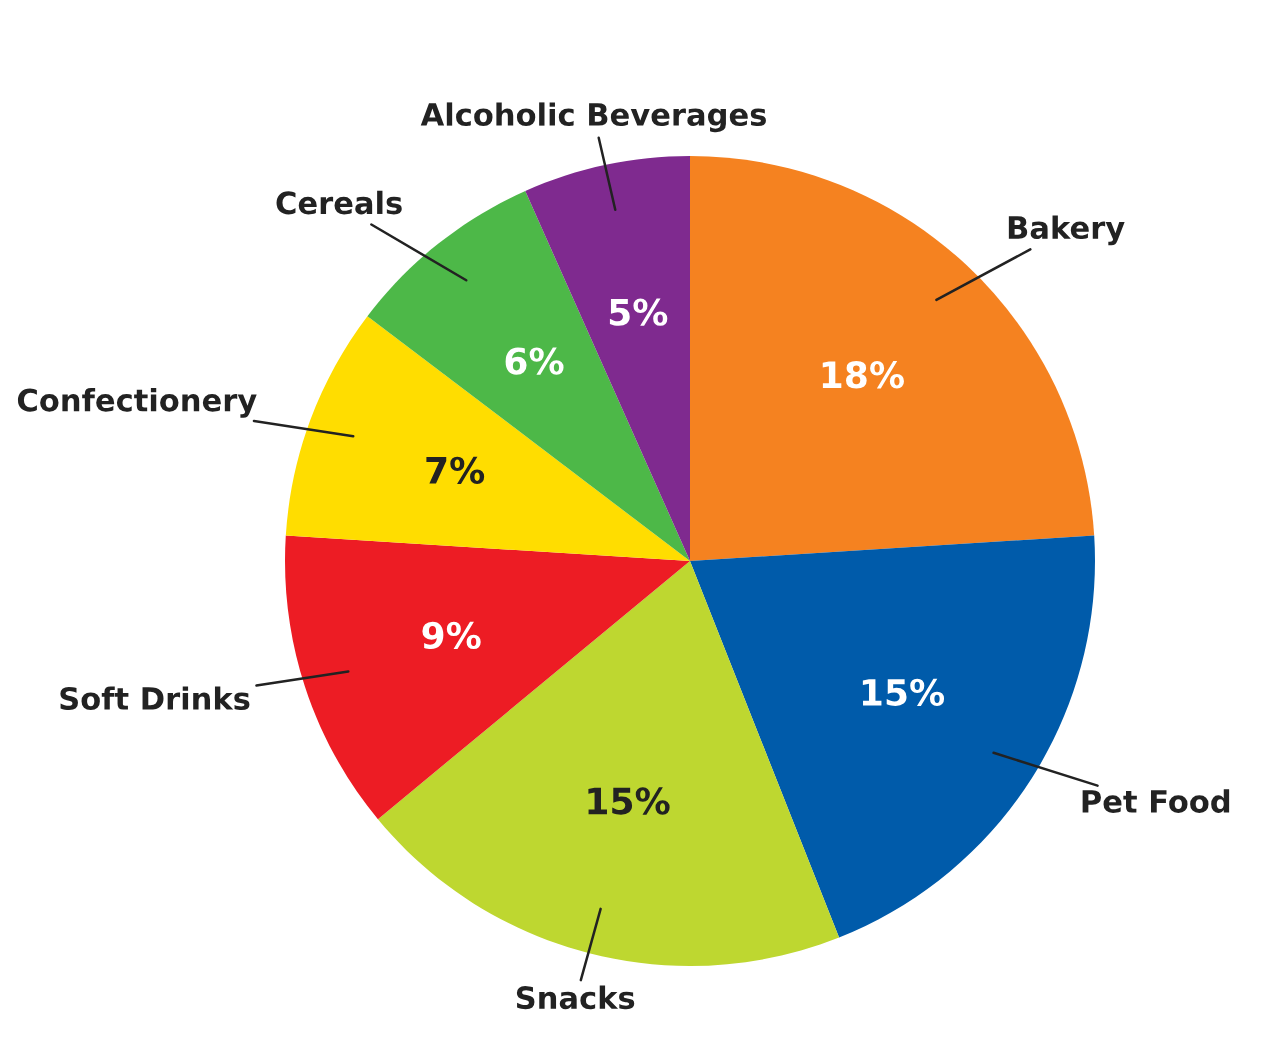 The width and height of the screenshot is (1263, 1041). I want to click on slice-label: Confectionery, so click(137, 402).